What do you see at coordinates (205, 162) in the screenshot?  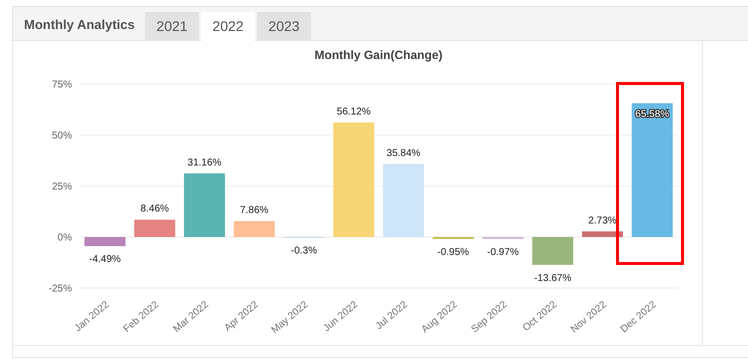 I see `data-label: 31.16%` at bounding box center [205, 162].